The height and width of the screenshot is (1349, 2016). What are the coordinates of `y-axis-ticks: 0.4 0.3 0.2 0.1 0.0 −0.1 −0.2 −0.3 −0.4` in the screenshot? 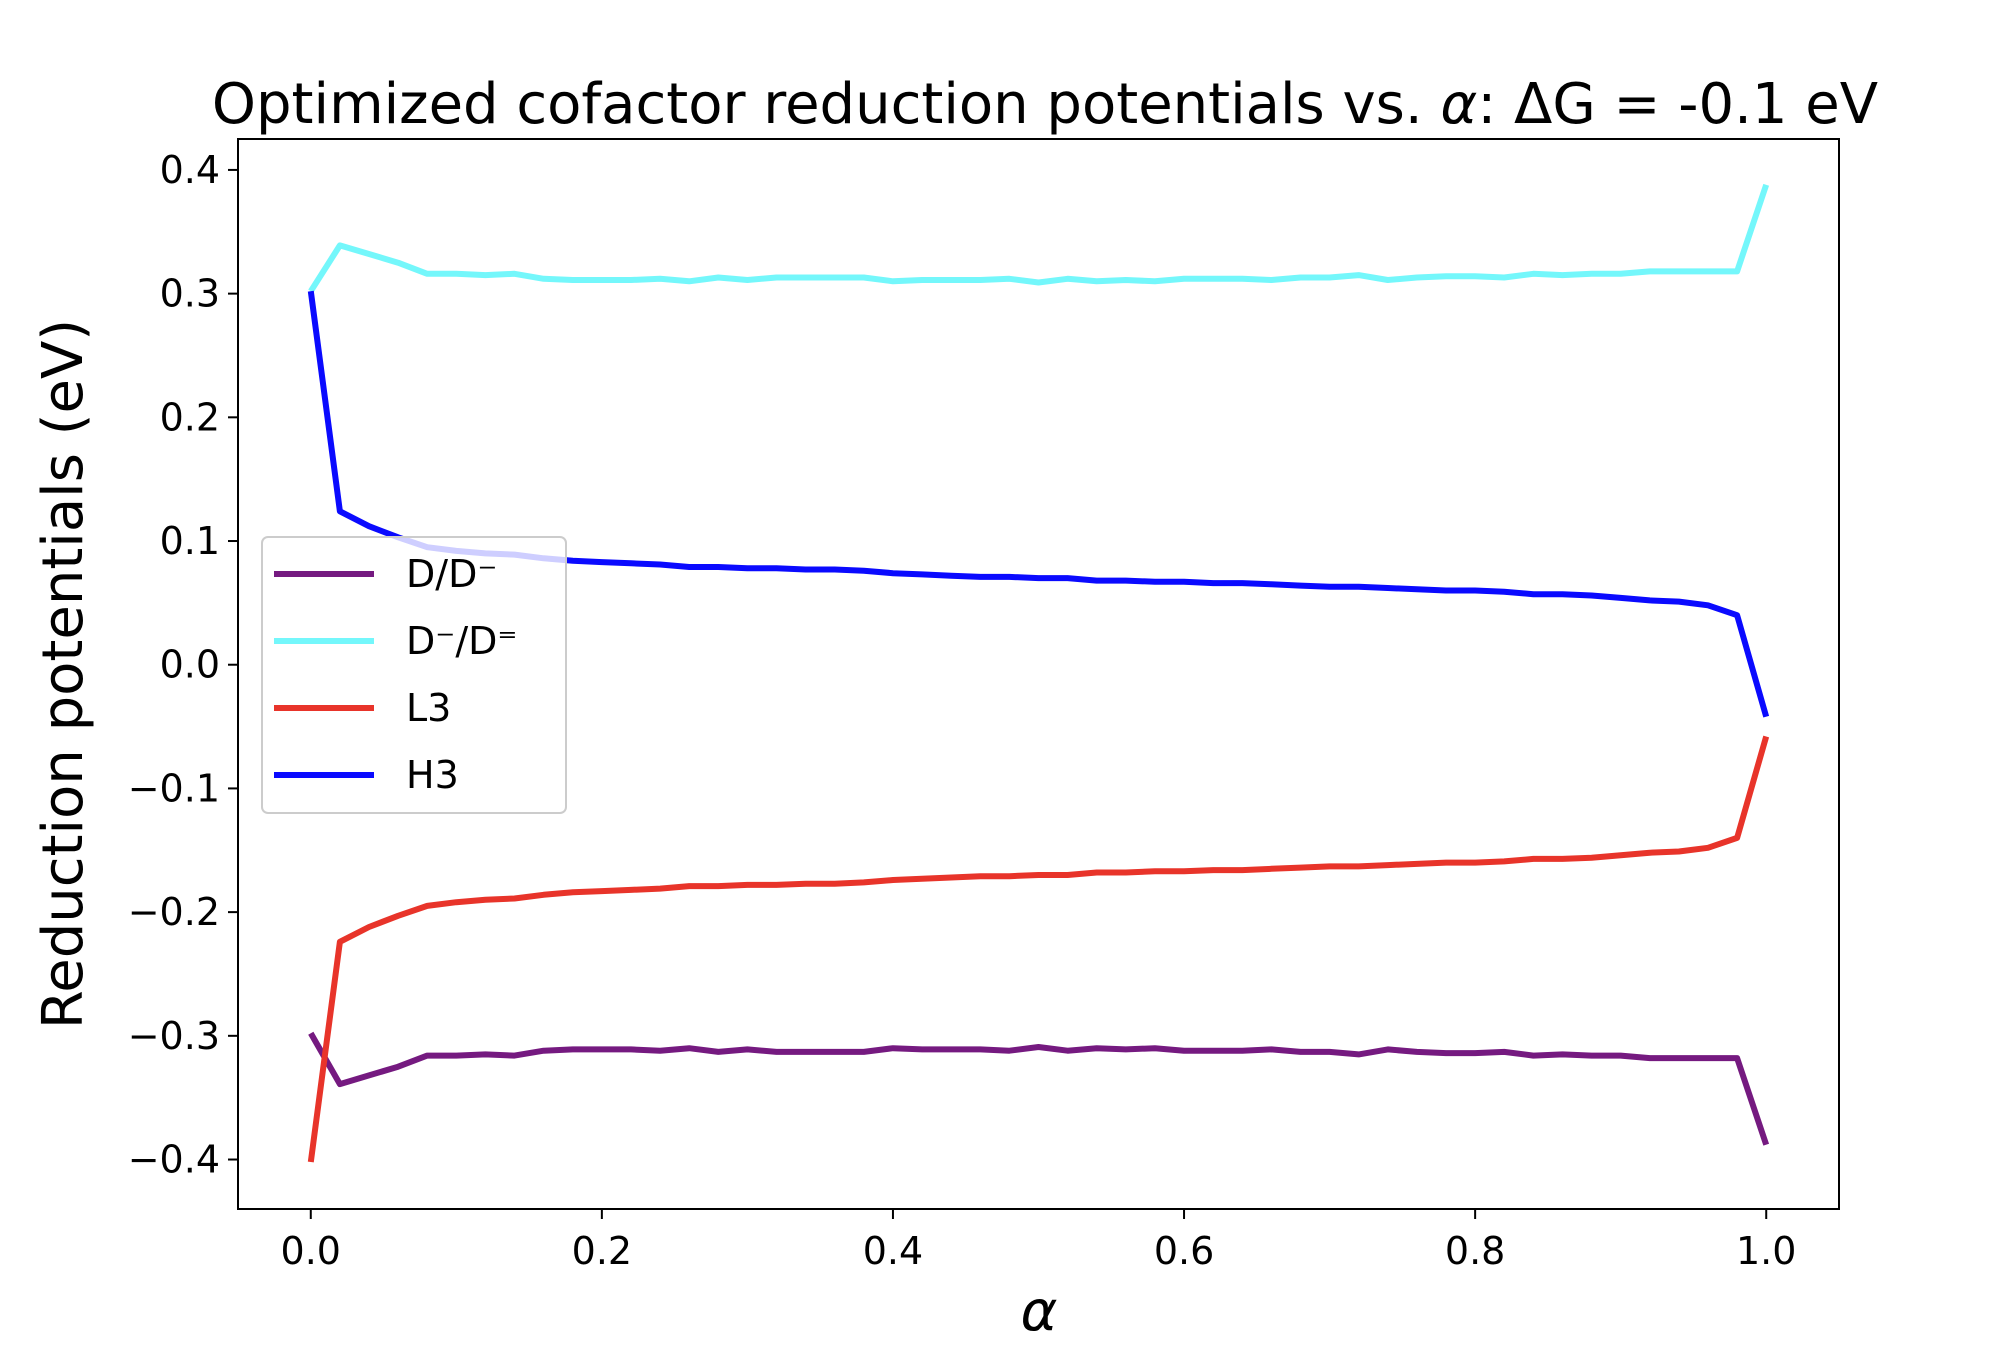 It's located at (183, 665).